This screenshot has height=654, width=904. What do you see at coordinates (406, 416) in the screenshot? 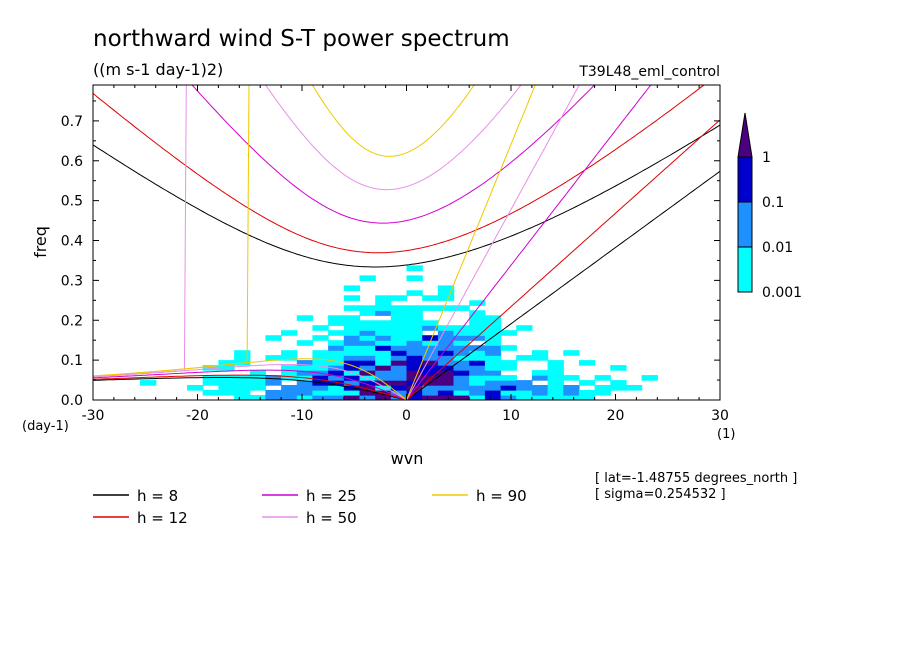
I see `x-tick-label: 0` at bounding box center [406, 416].